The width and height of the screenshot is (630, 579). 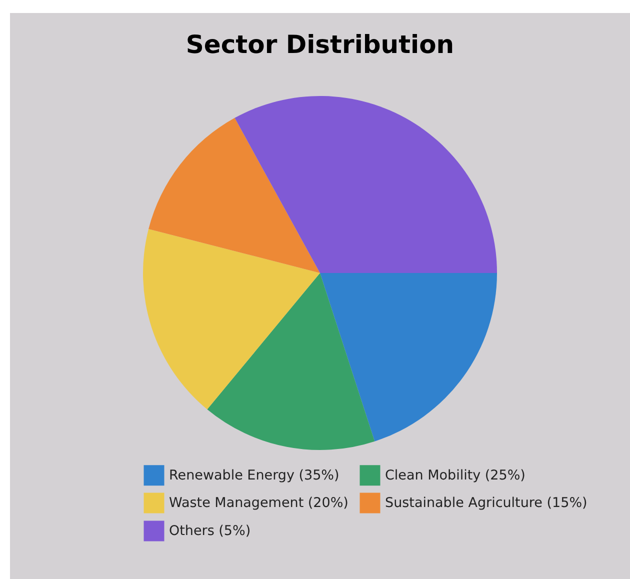 What do you see at coordinates (320, 44) in the screenshot?
I see `chart-title: Sector Distribution` at bounding box center [320, 44].